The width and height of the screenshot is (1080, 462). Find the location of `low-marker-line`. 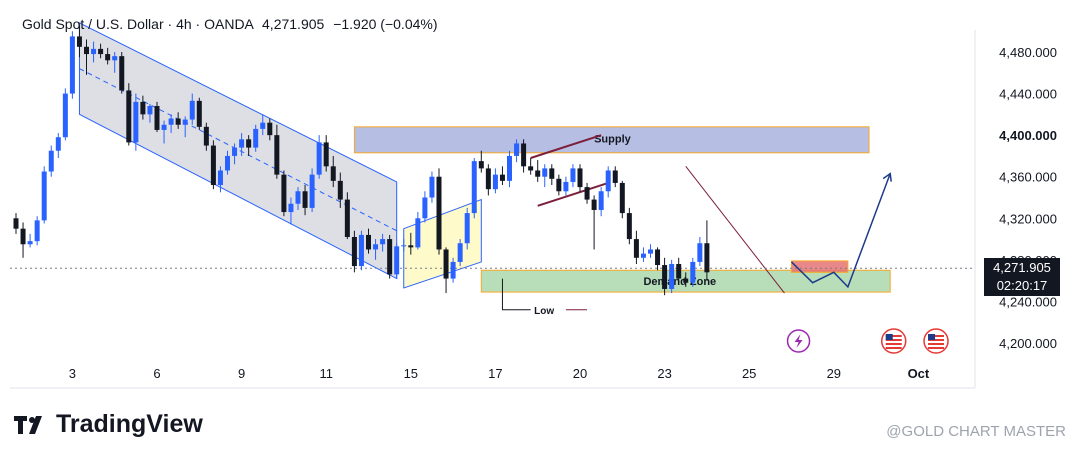

low-marker-line is located at coordinates (516, 294).